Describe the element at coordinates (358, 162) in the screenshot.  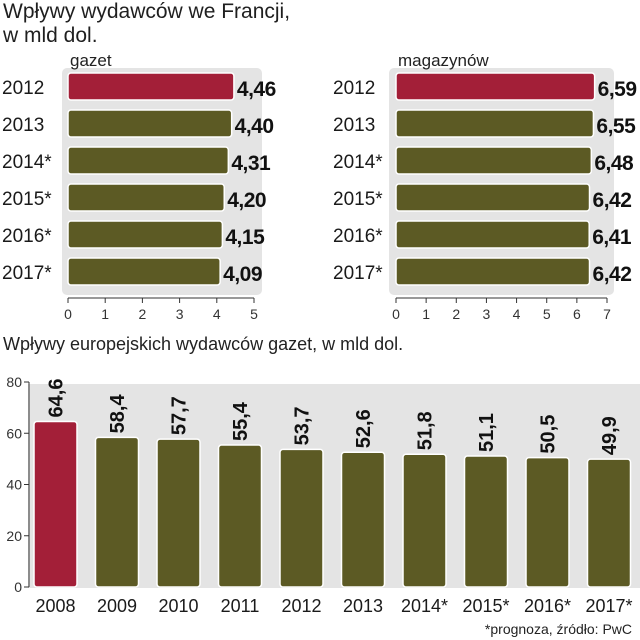
I see `category-label-magazynow-2: 2014*` at that location.